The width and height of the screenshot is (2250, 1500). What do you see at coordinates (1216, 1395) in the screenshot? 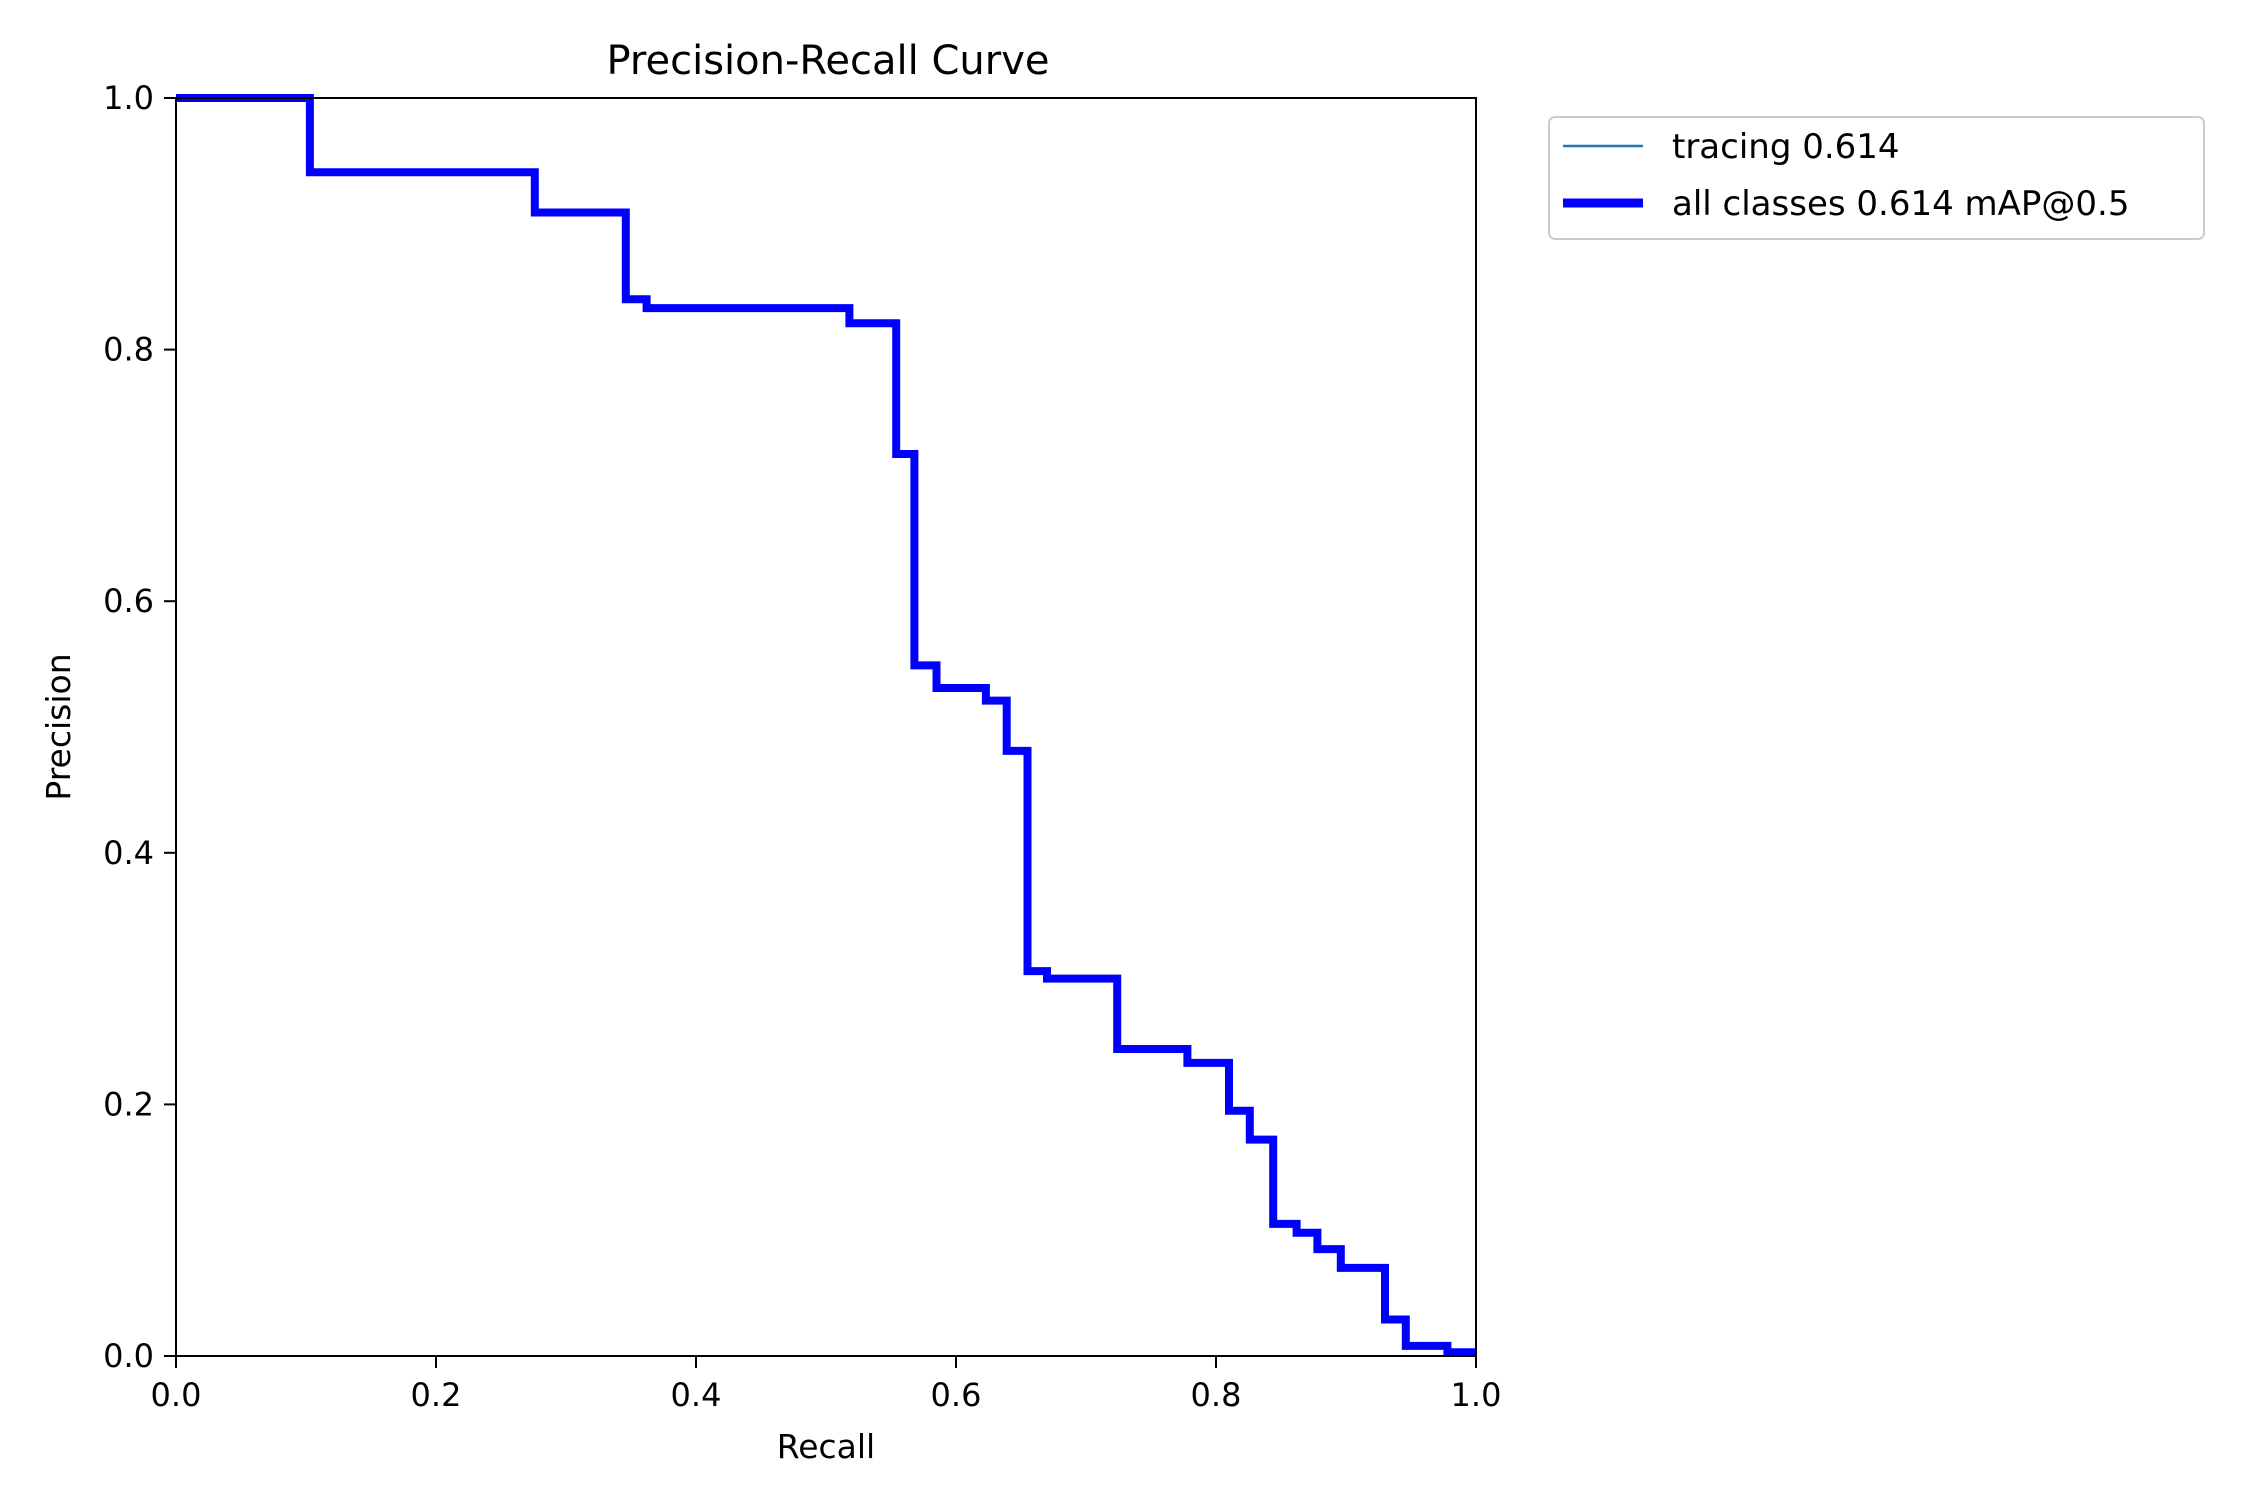
I see `x-tick-label: 0.8` at bounding box center [1216, 1395].